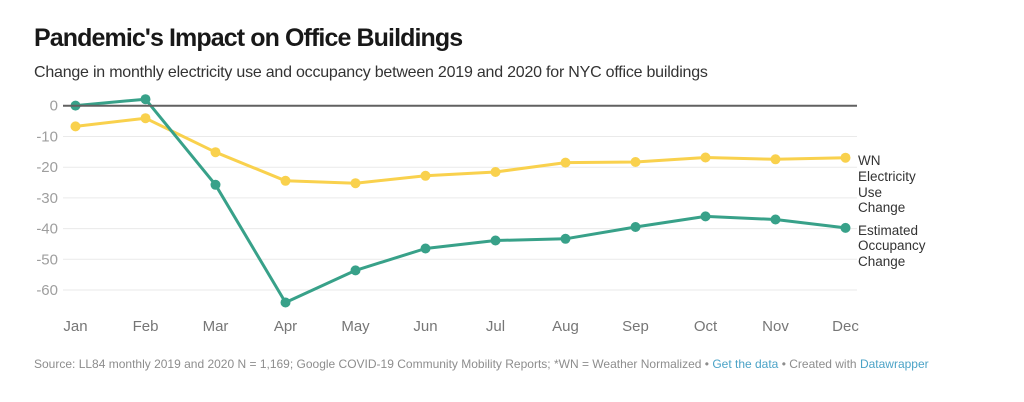 This screenshot has height=402, width=1024. What do you see at coordinates (565, 326) in the screenshot?
I see `svg-text: Aug` at bounding box center [565, 326].